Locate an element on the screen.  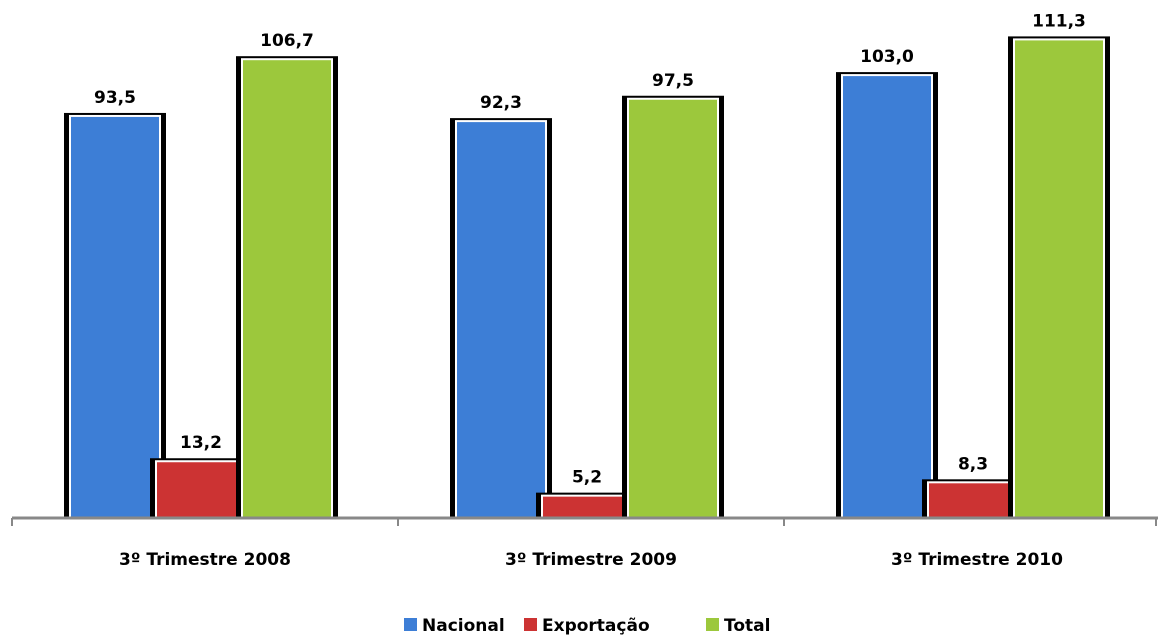
value-label: 5,2 is located at coordinates (587, 478).